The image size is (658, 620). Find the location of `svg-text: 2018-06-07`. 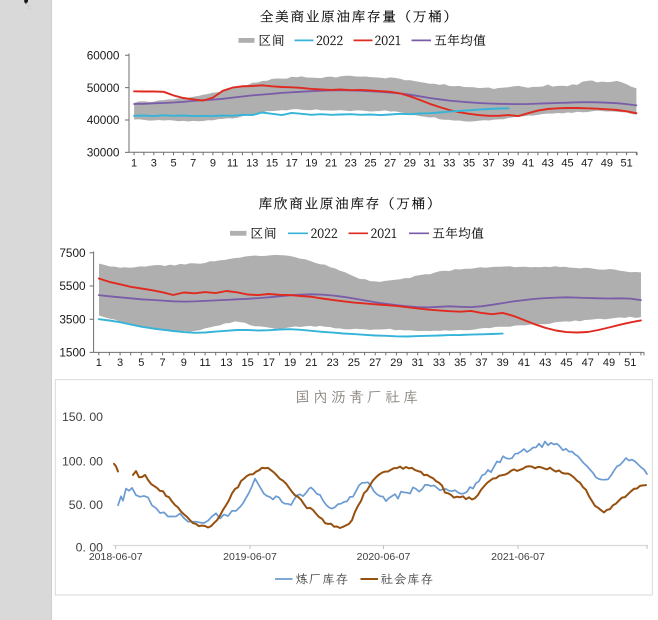

svg-text: 2018-06-07 is located at coordinates (116, 557).